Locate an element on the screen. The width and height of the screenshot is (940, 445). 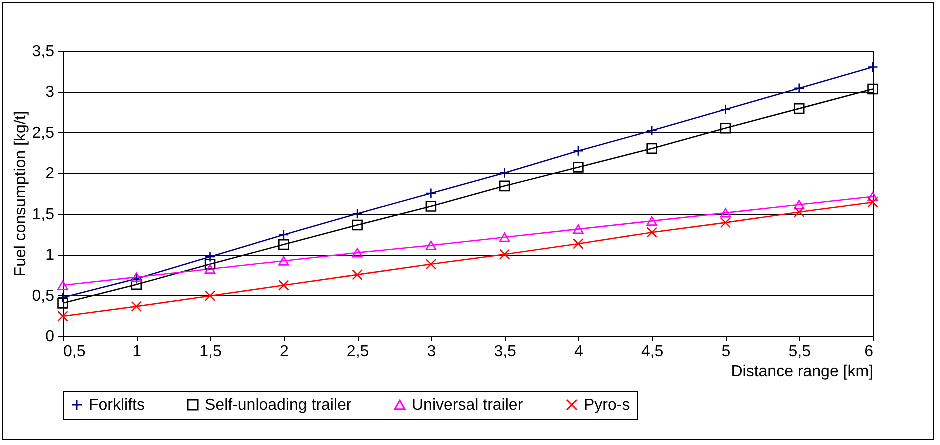
x-tick-label: 1,5 is located at coordinates (211, 352).